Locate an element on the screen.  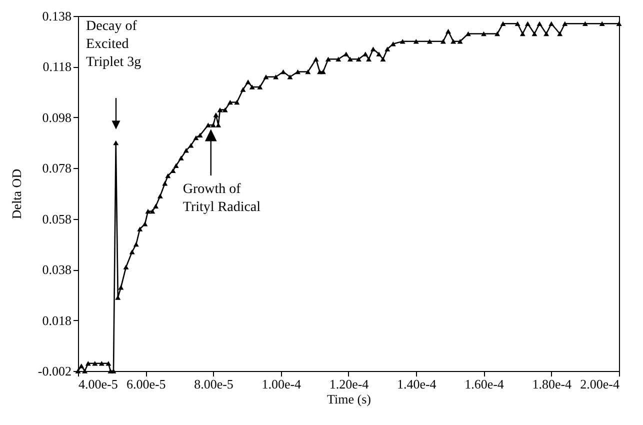
y-tick-label: -0.002 is located at coordinates (55, 371).